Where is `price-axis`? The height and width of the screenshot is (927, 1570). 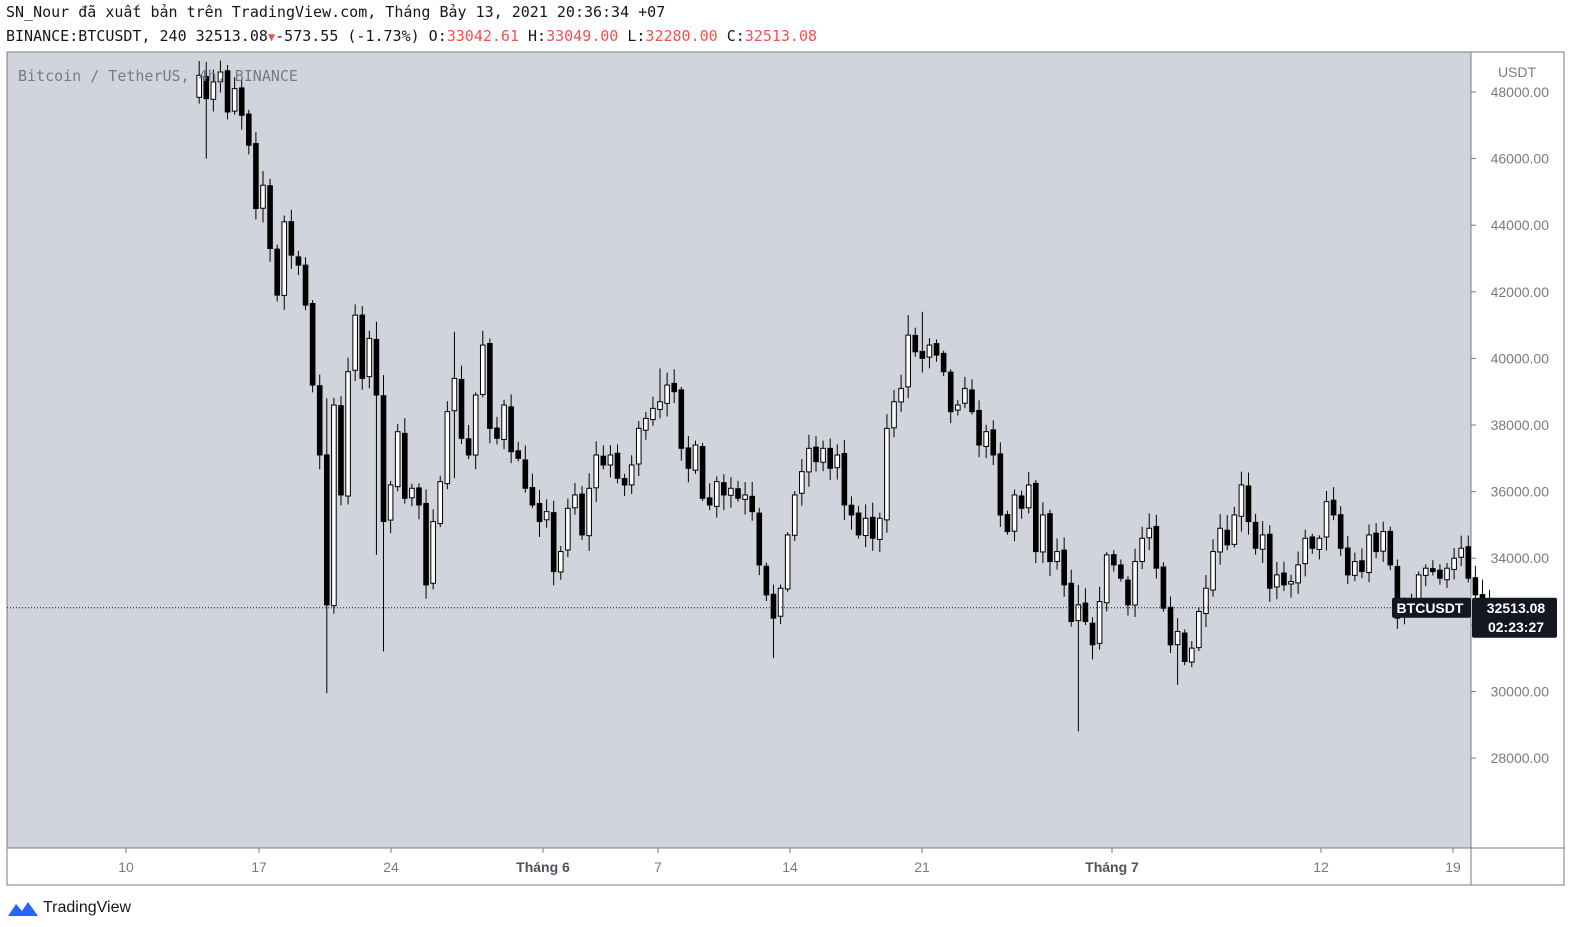
price-axis is located at coordinates (1517, 450).